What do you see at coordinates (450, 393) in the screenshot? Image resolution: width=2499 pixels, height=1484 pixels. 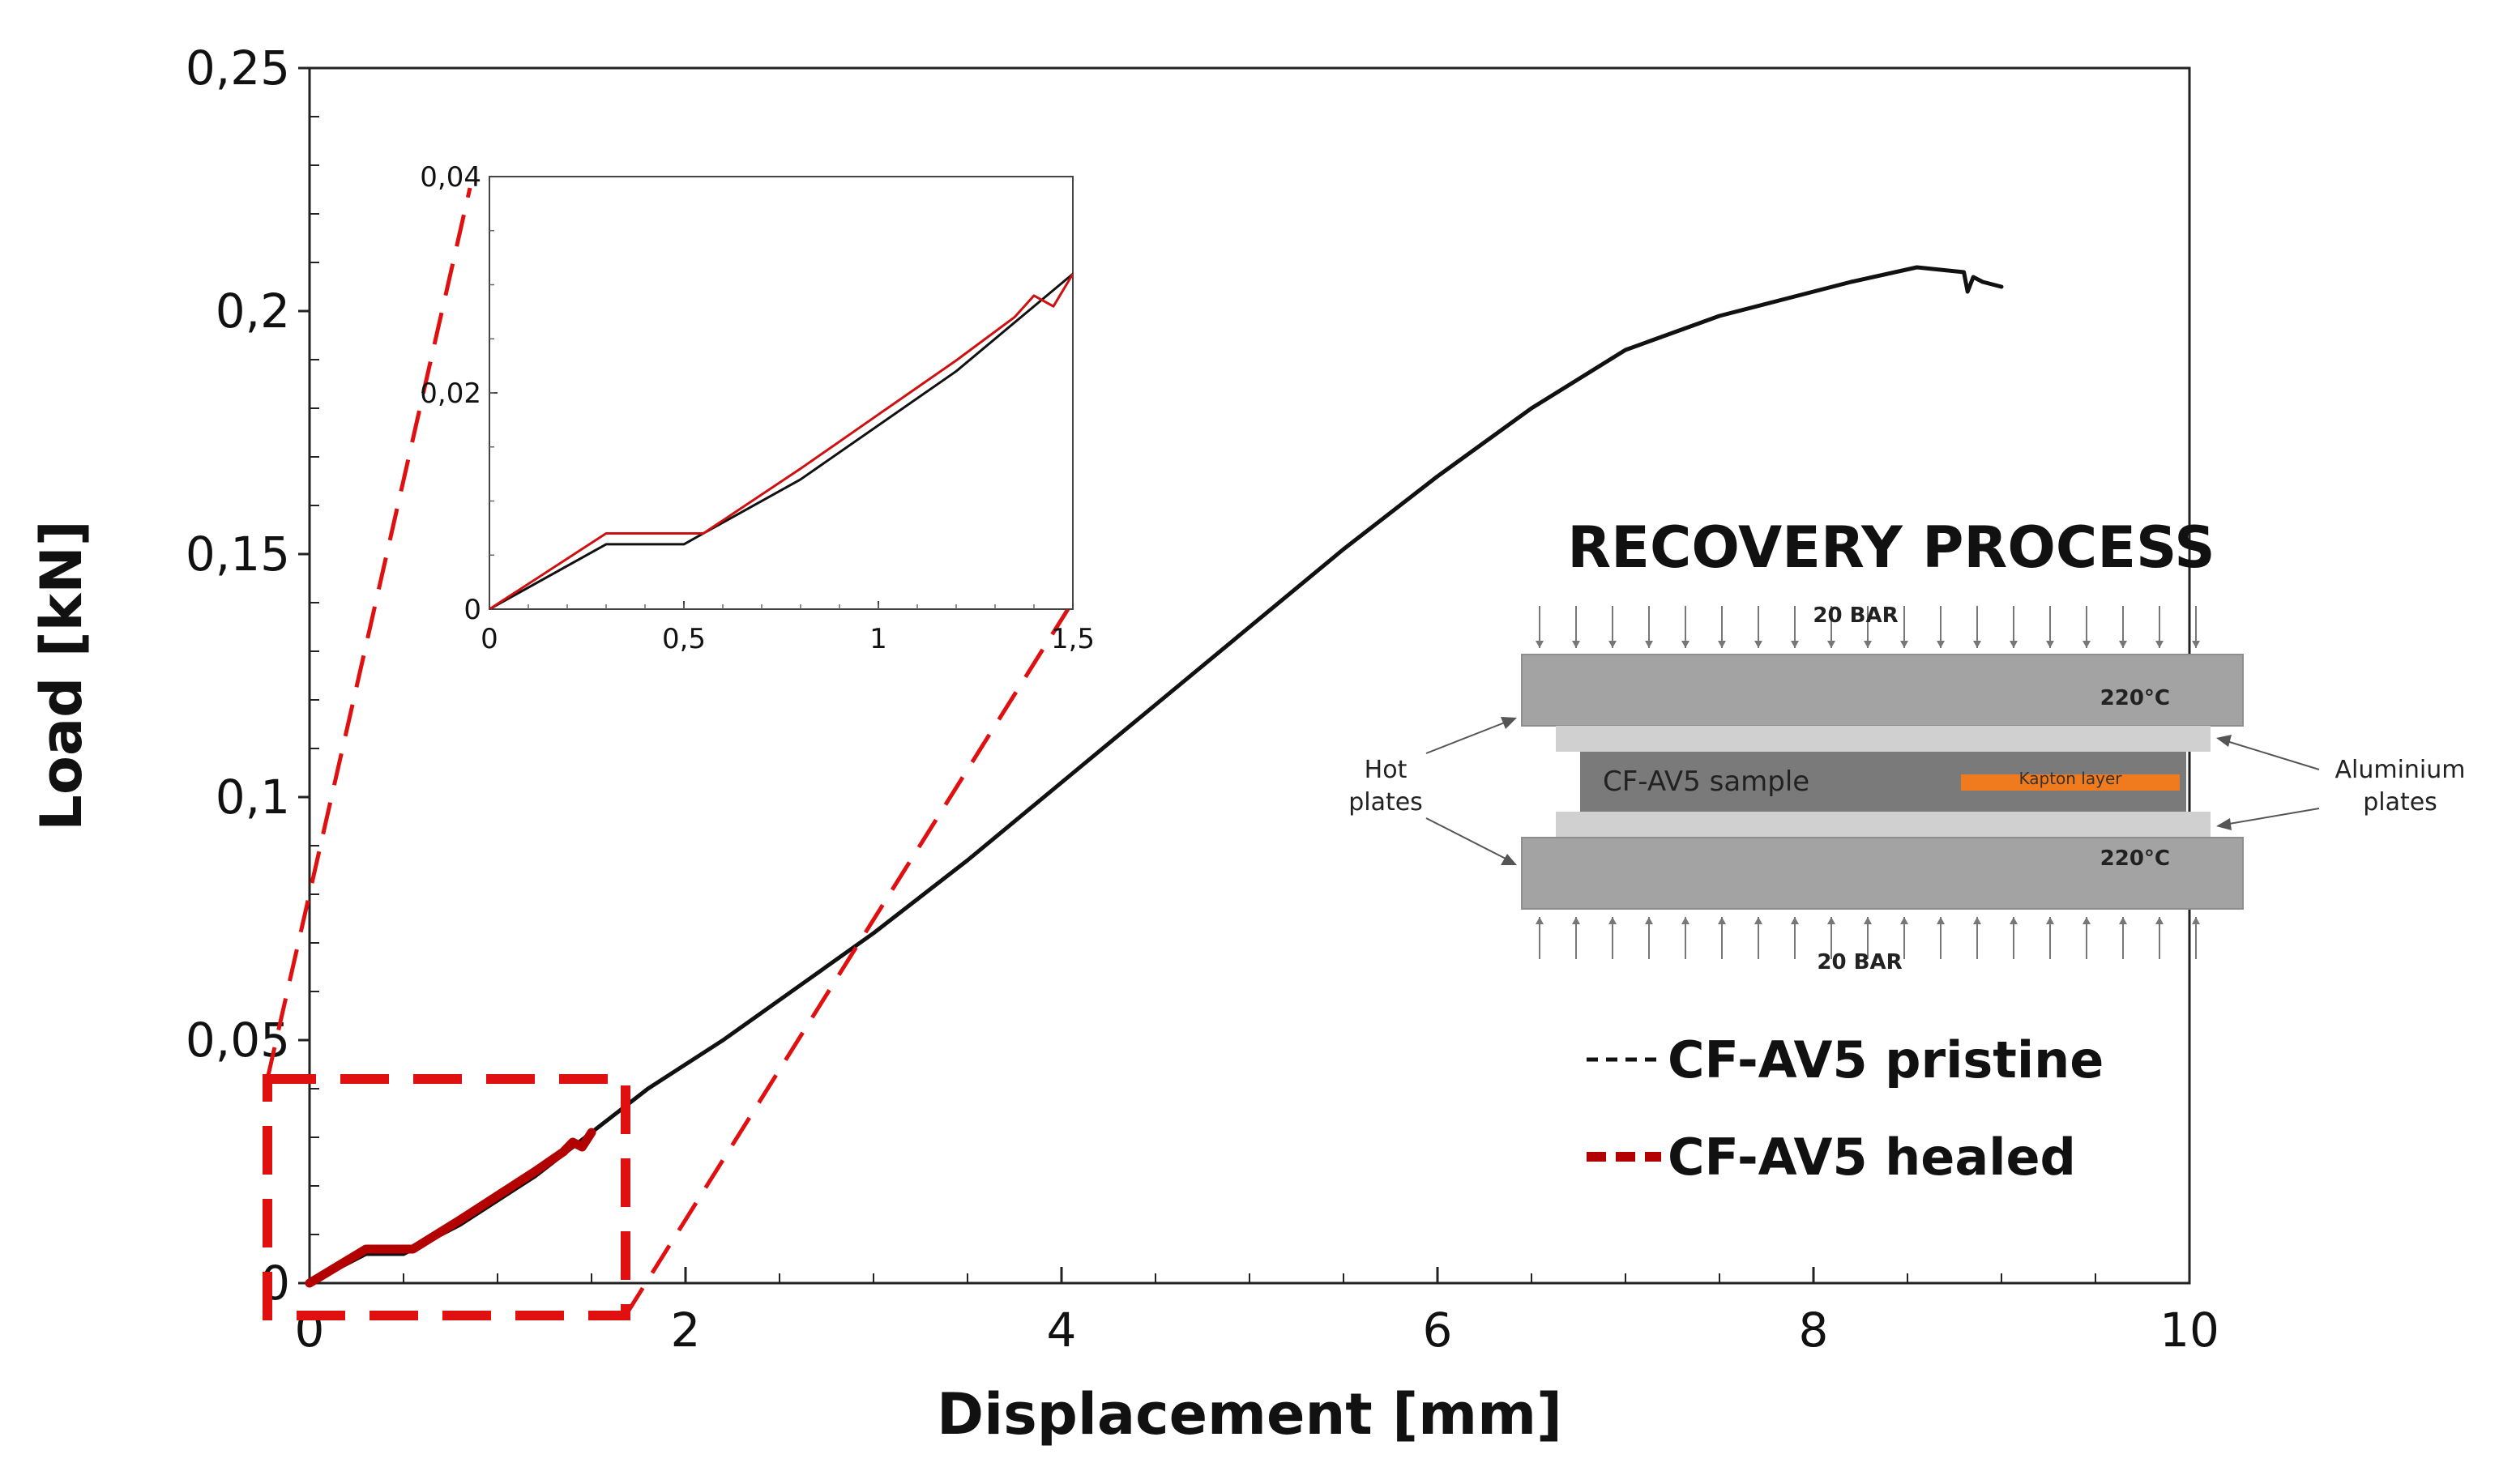 I see `inset-y-tick-label: 0,02` at bounding box center [450, 393].